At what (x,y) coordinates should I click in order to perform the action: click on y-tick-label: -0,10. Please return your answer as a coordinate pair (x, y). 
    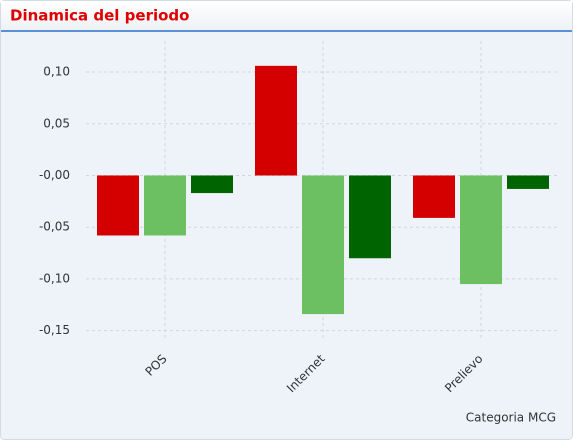
    Looking at the image, I should click on (54, 278).